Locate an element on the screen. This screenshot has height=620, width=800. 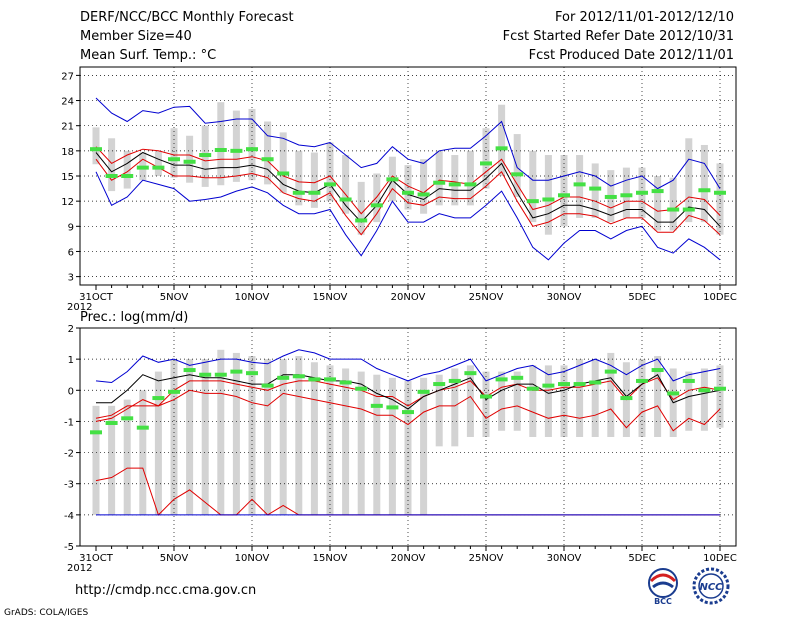
bcc-logo-text: BCC is located at coordinates (663, 601).